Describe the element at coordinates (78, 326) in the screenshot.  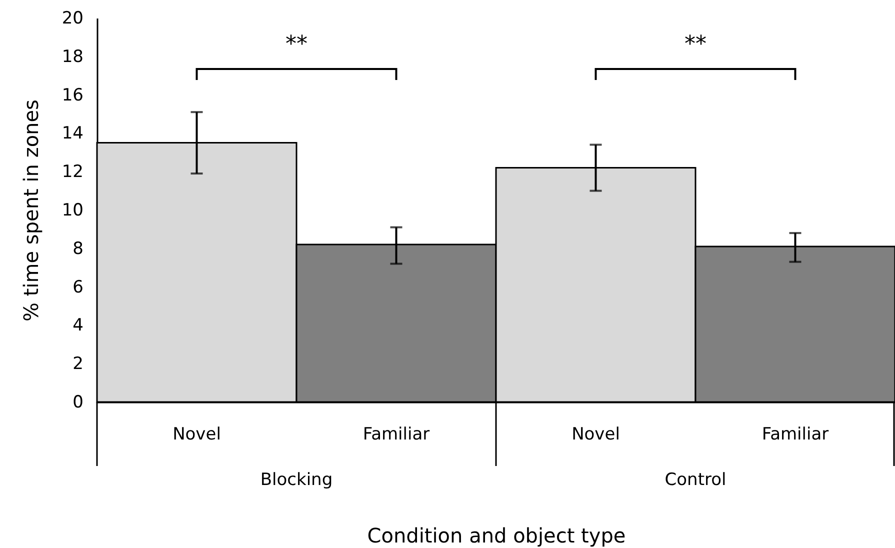
I see `y-tick-label: 4` at that location.